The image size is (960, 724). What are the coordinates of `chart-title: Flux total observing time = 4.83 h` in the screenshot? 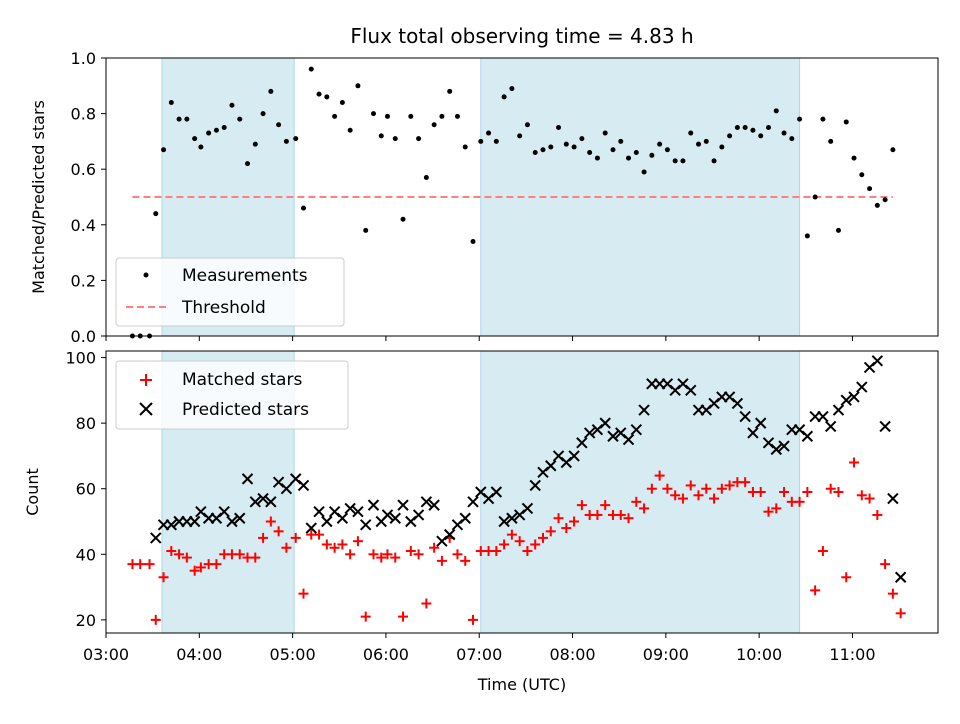 It's located at (521, 36).